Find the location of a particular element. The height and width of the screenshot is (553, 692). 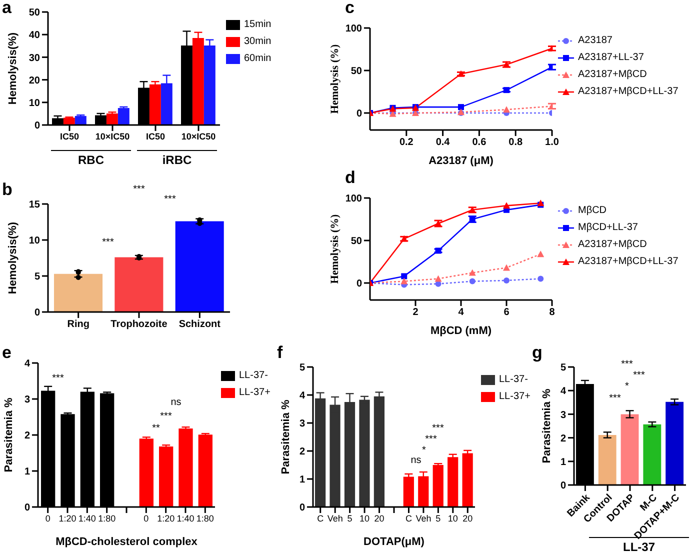

chart-title: g is located at coordinates (537, 353).